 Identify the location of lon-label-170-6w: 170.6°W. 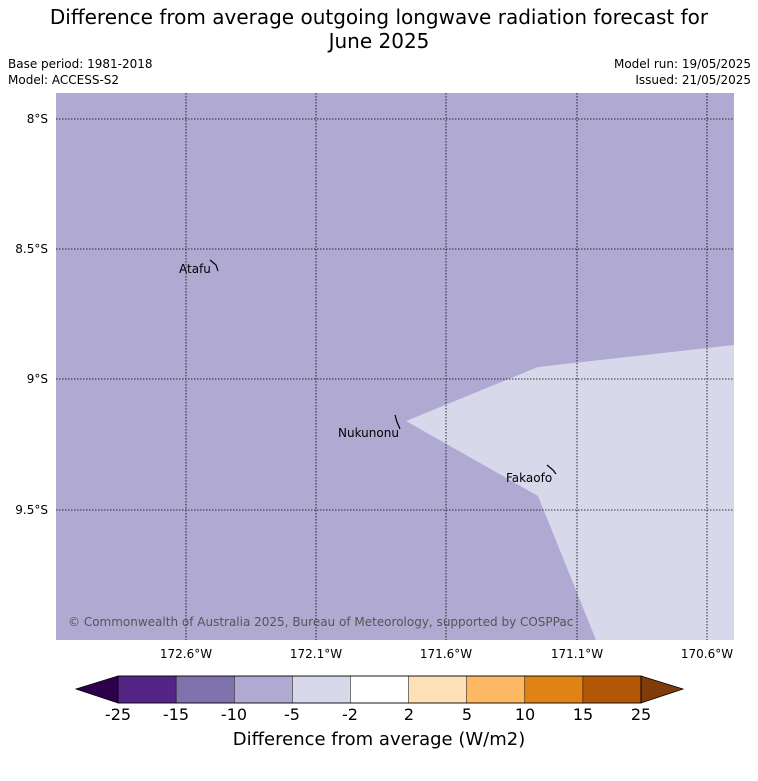
(707, 654).